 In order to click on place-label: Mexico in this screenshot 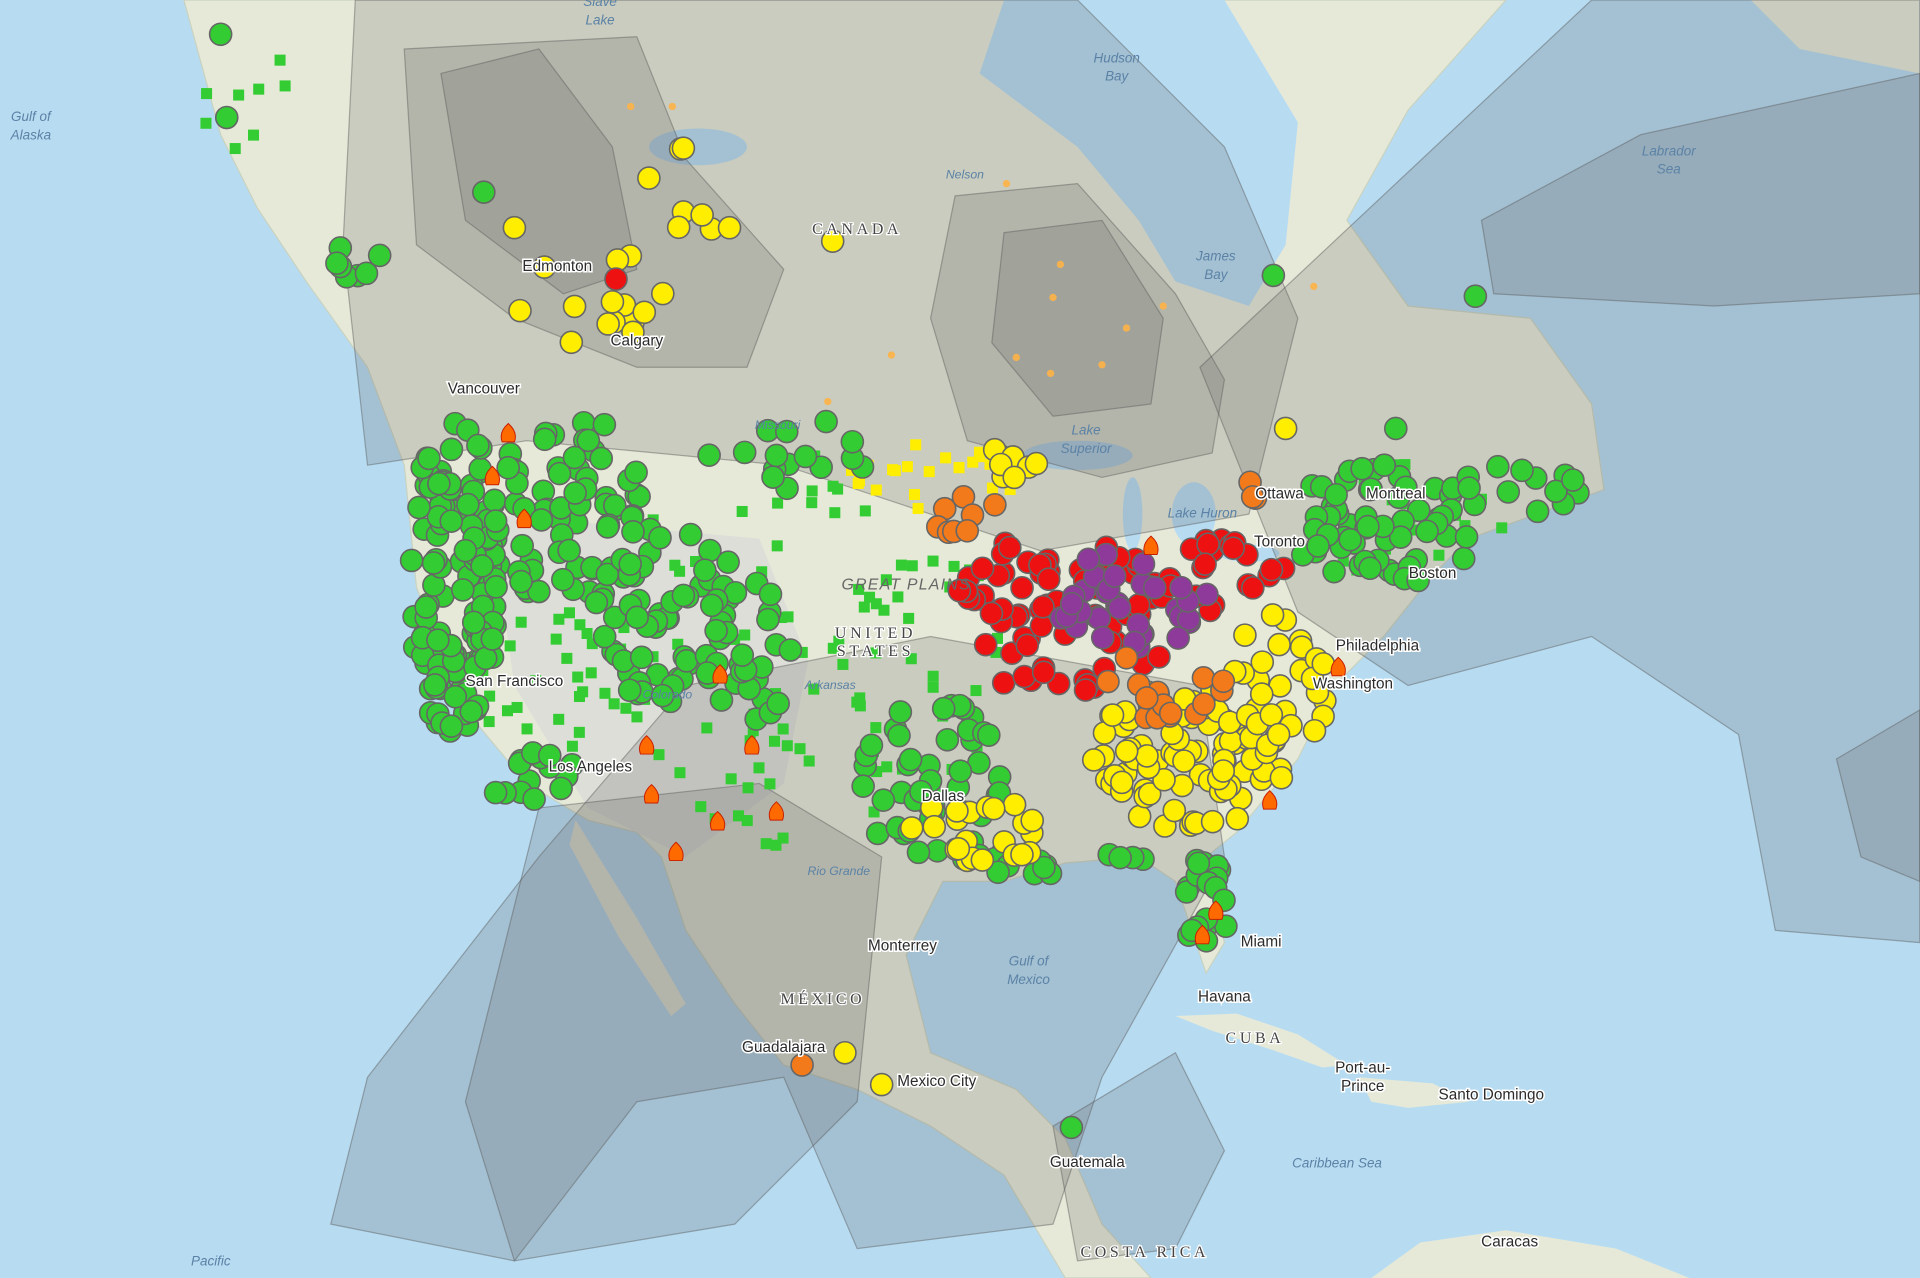, I will do `click(1028, 979)`.